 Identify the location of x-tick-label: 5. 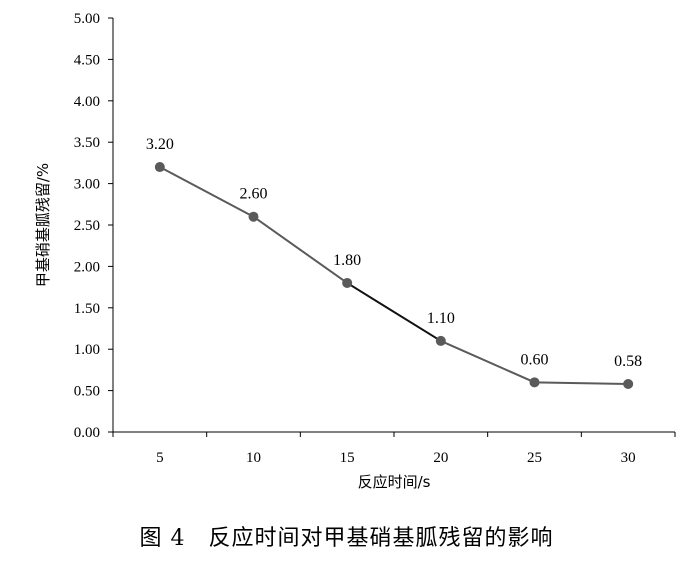
(160, 458).